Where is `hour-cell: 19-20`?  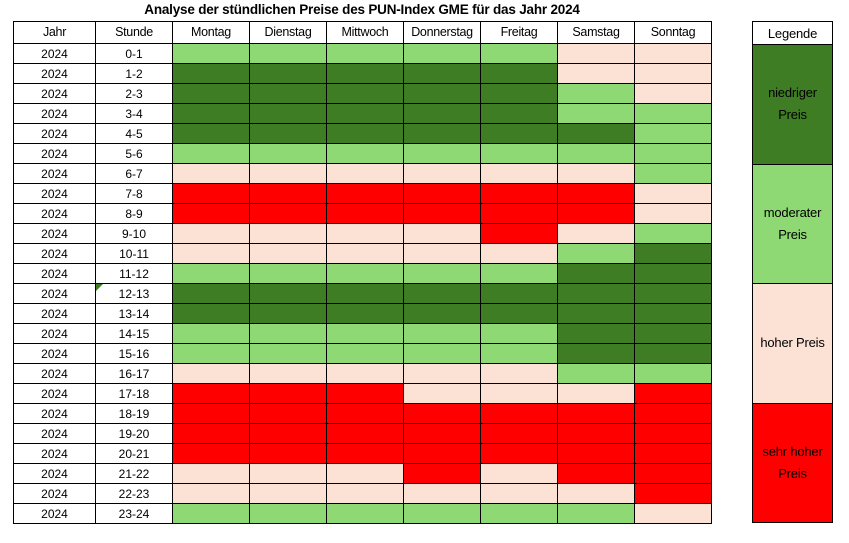 hour-cell: 19-20 is located at coordinates (134, 434).